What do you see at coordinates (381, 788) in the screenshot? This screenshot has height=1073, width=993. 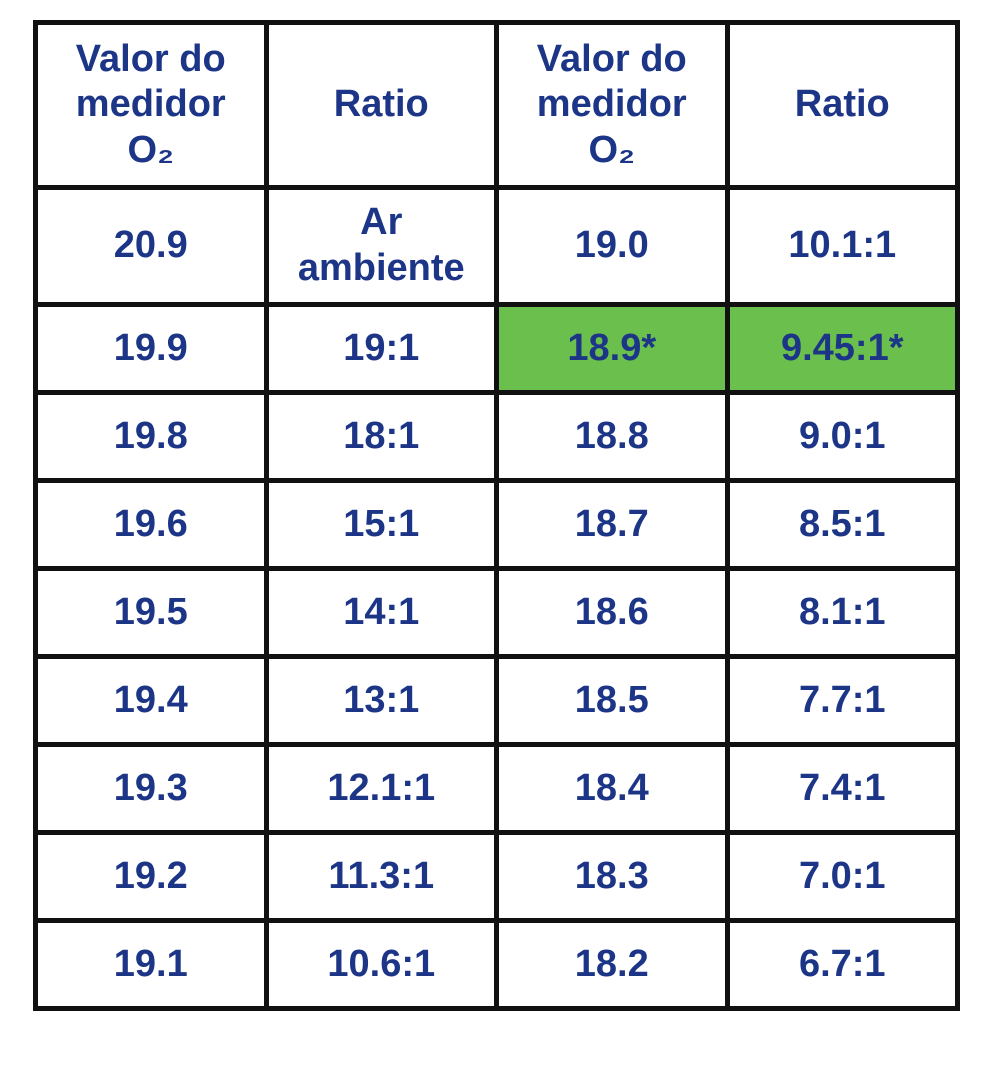 I see `cell: 12.1:1` at bounding box center [381, 788].